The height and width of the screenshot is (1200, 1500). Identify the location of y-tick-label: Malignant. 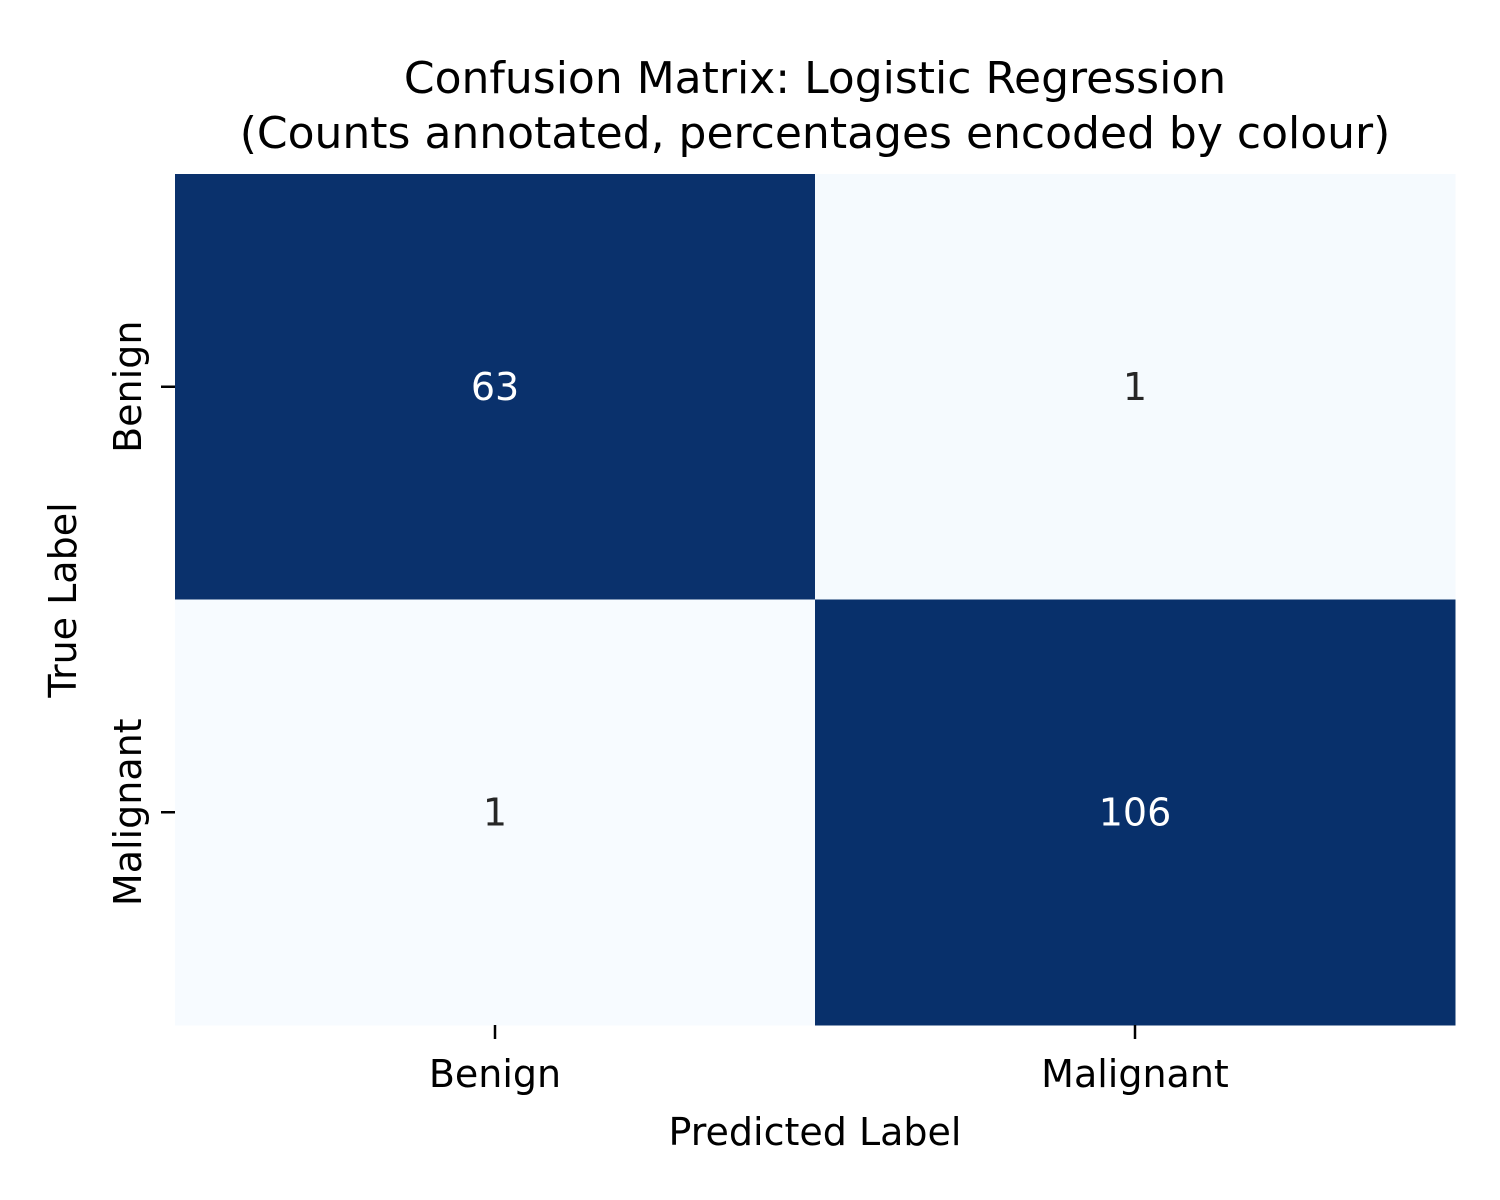
(128, 812).